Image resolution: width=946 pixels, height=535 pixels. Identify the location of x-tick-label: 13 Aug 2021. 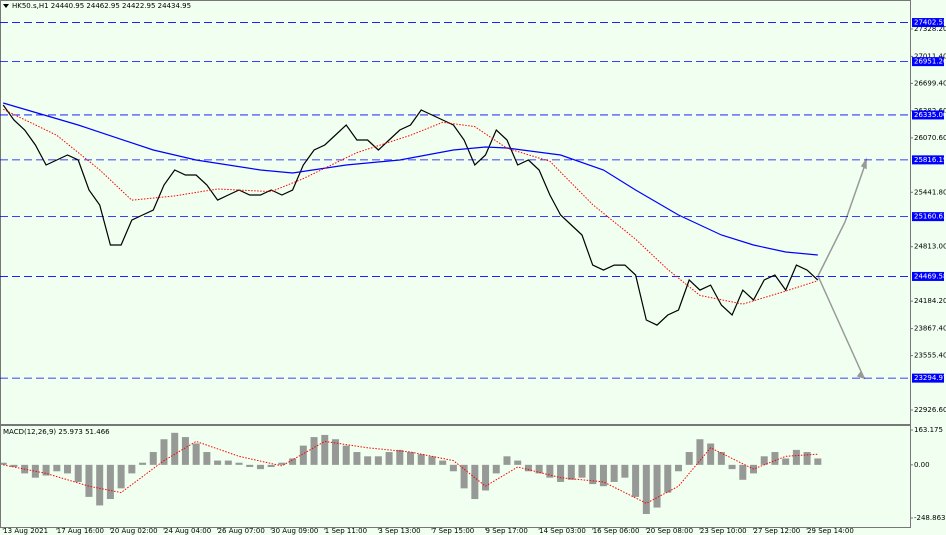
(25, 531).